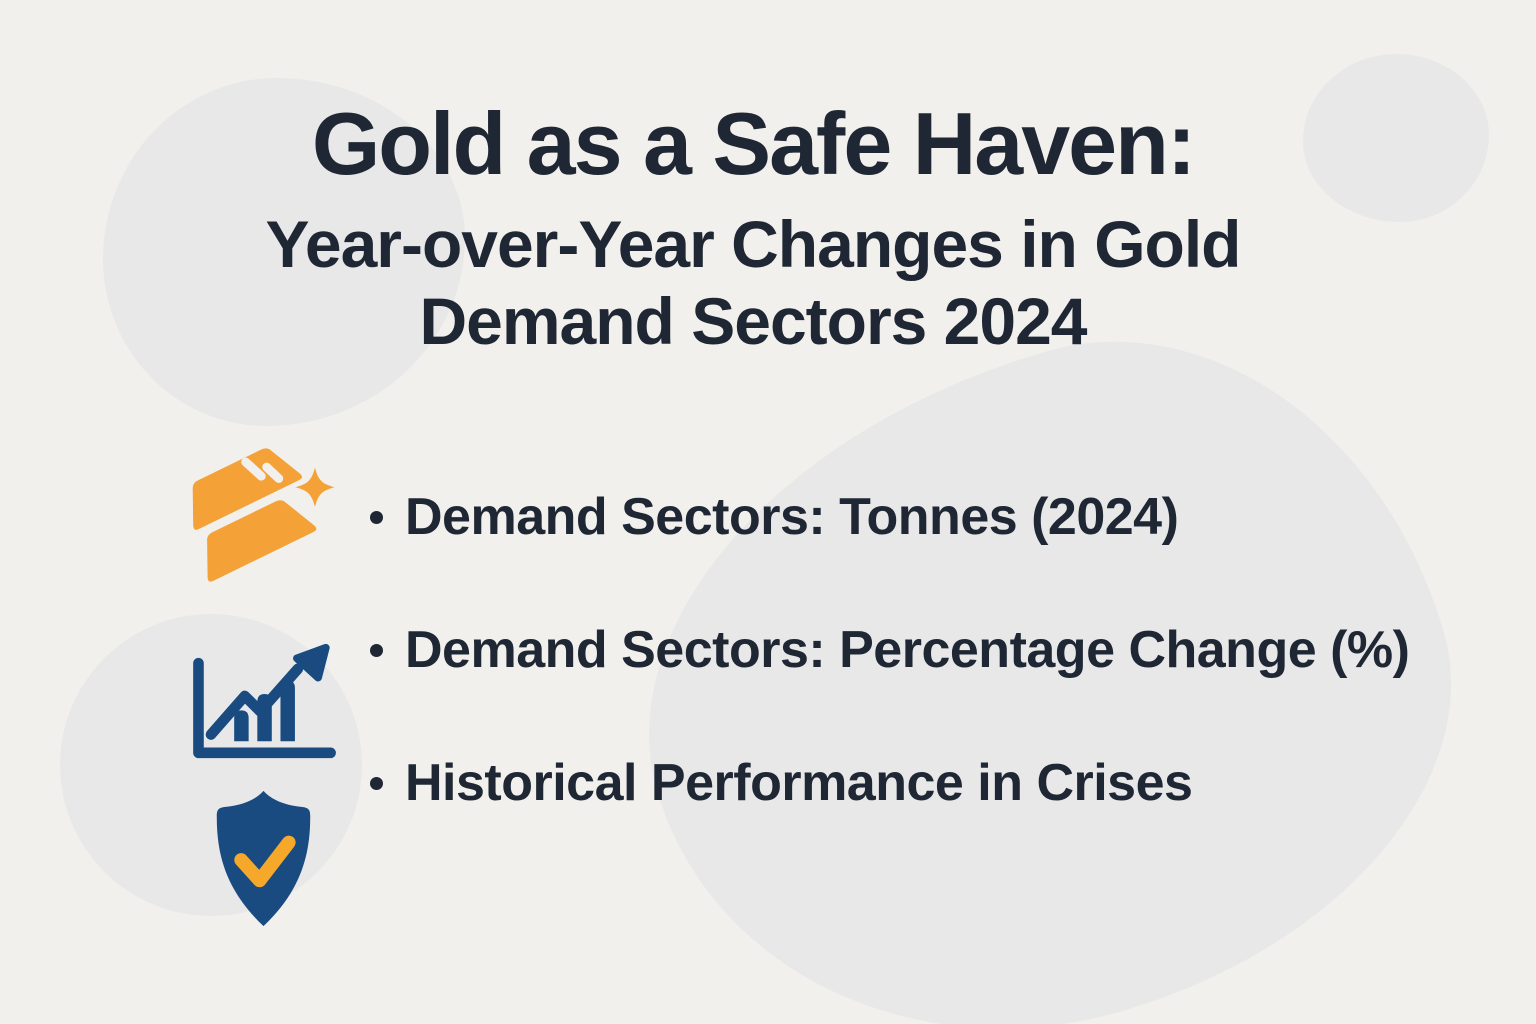  I want to click on bullet-label: Demand Sectors: Percentage Change (%), so click(907, 650).